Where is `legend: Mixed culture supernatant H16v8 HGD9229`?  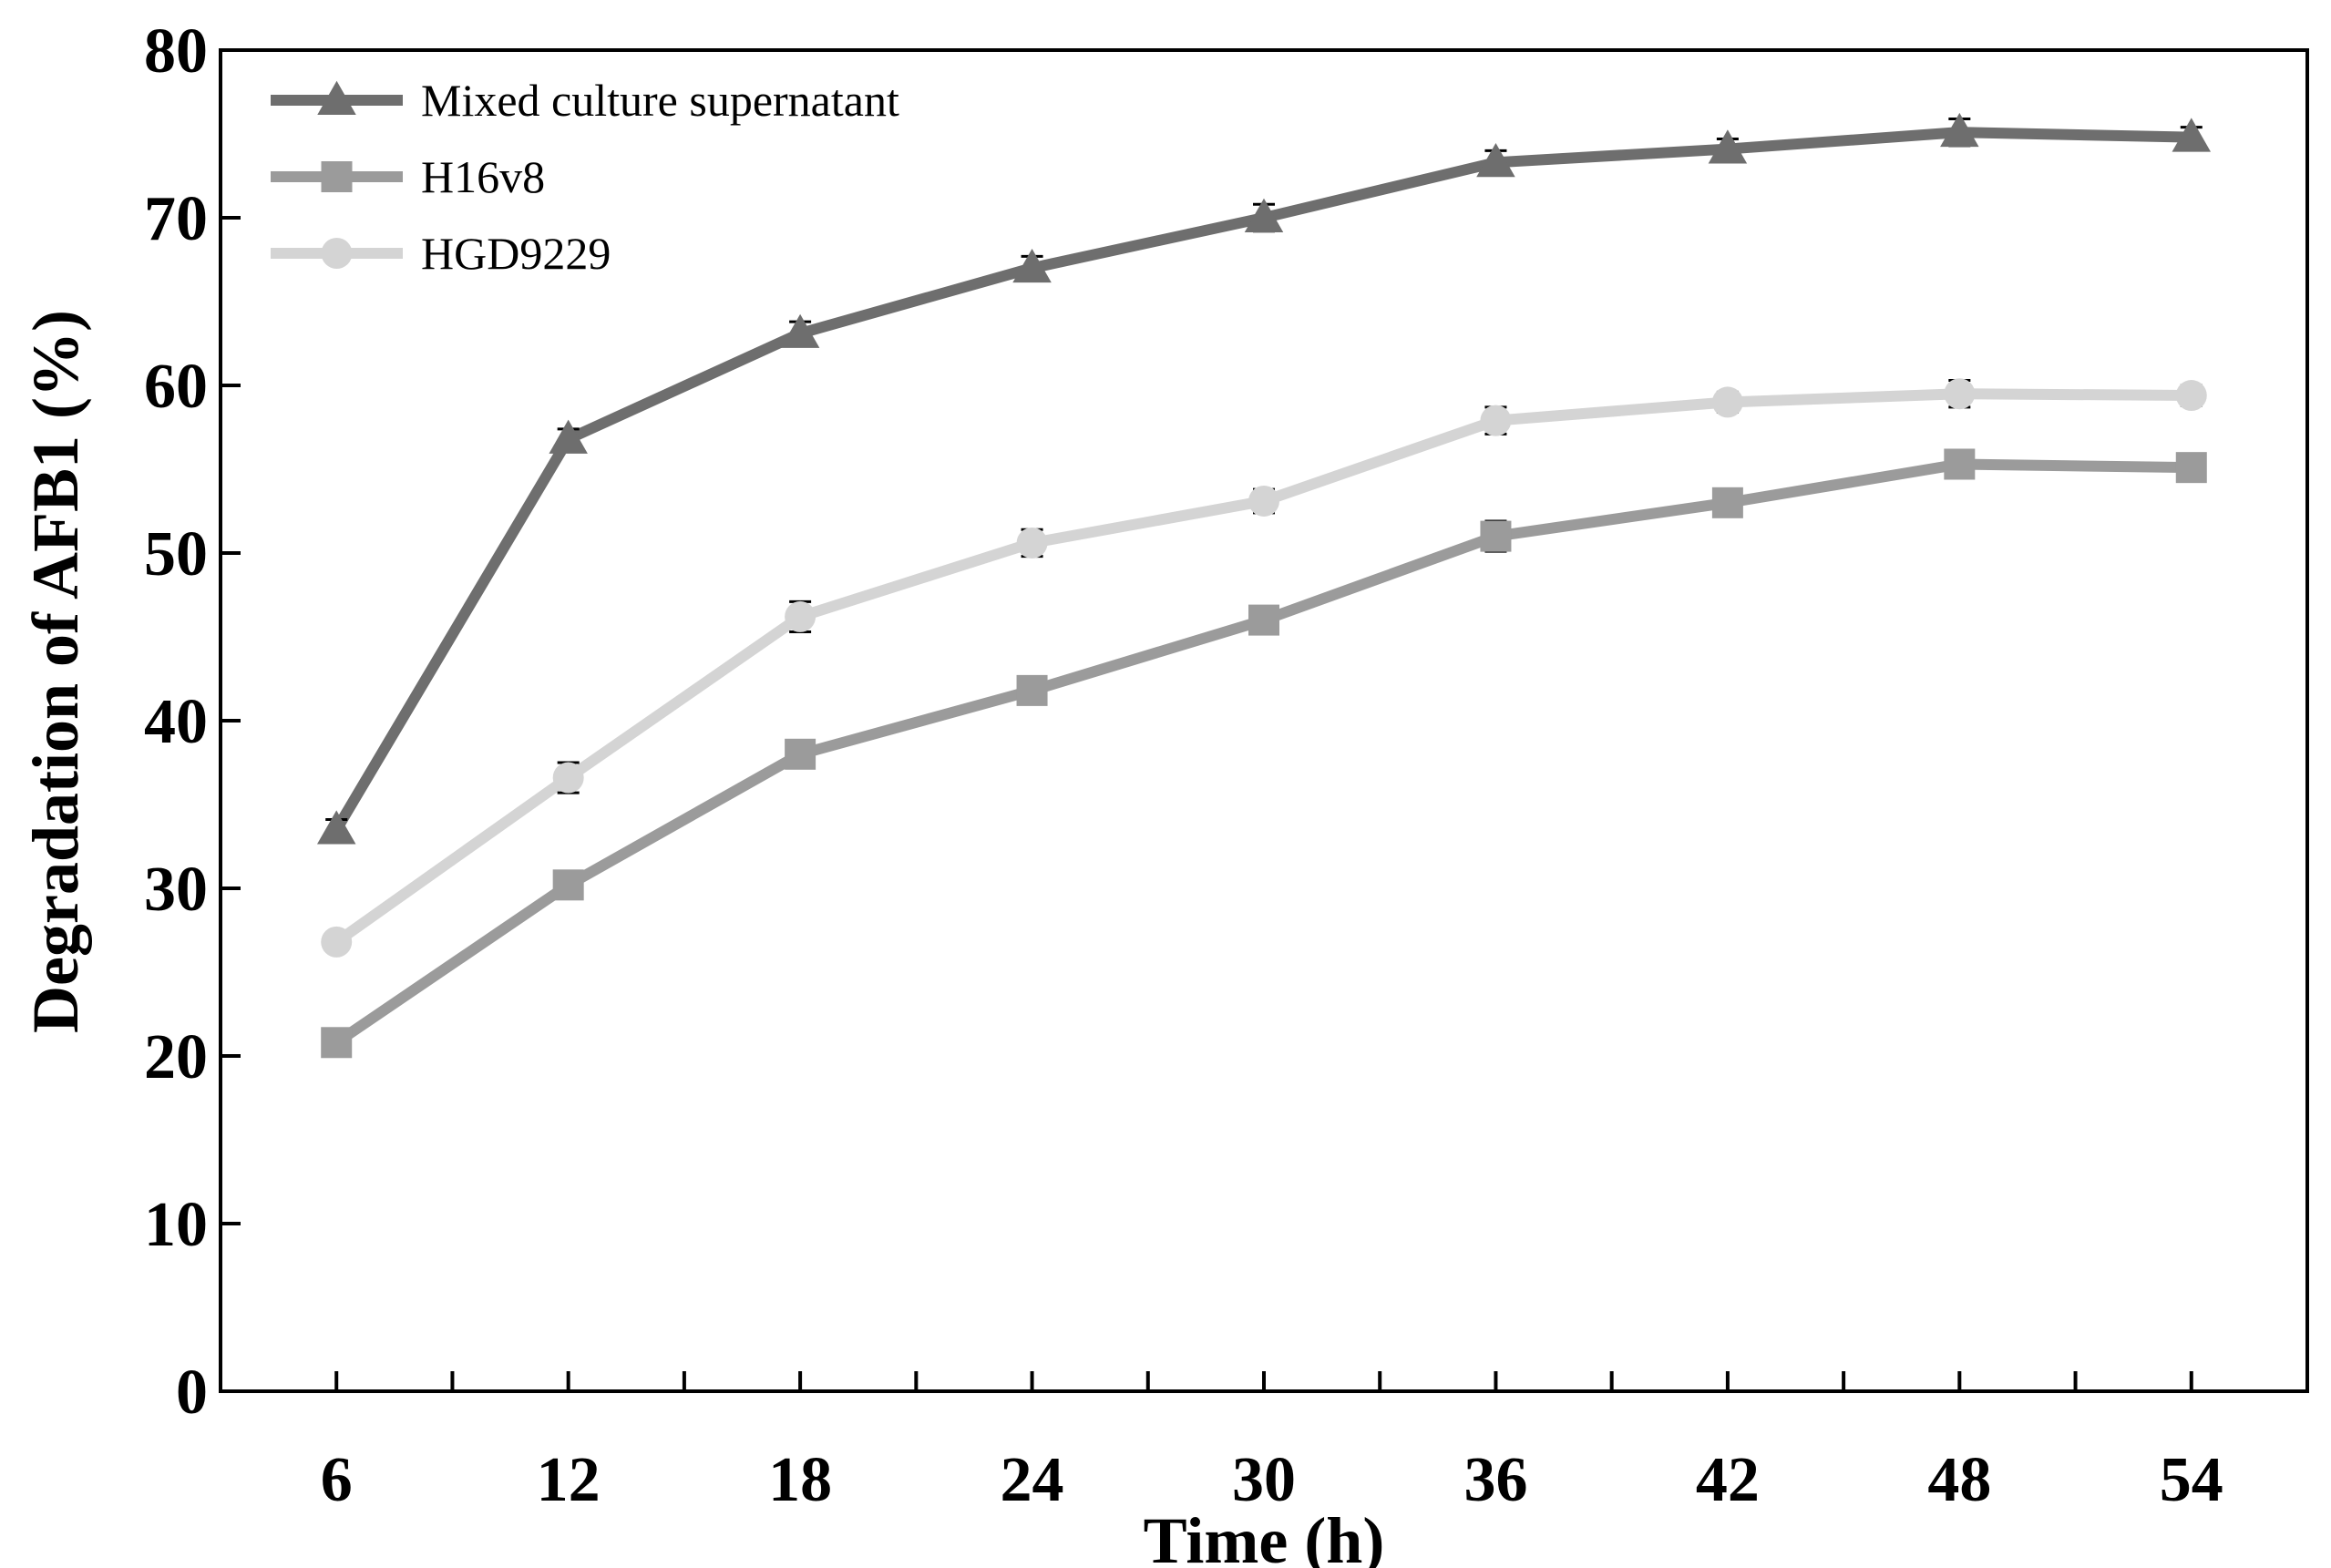 legend: Mixed culture supernatant H16v8 HGD9229 is located at coordinates (585, 177).